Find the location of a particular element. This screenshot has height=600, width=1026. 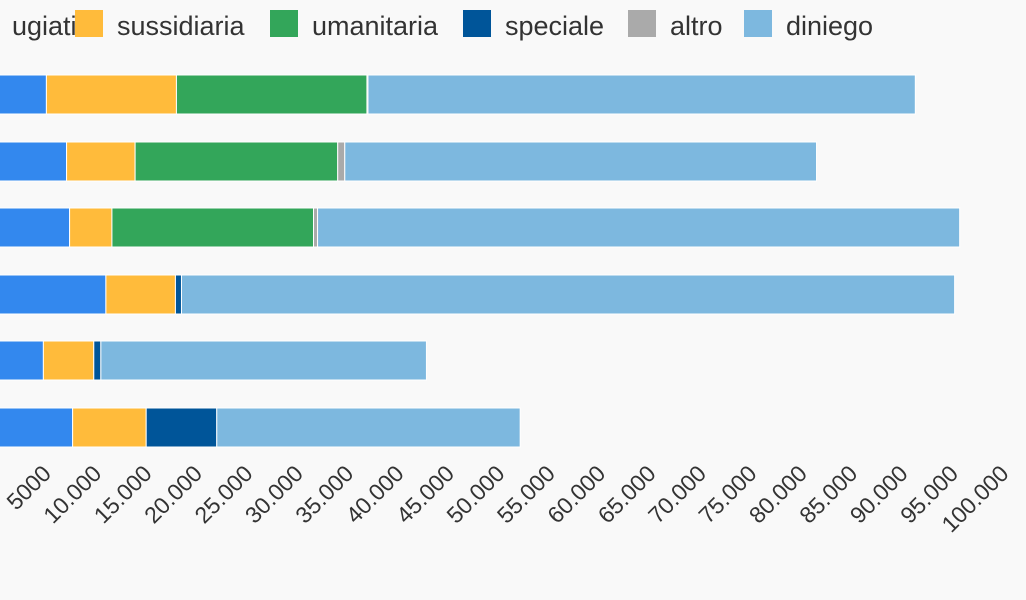

legend-label-rifugiati: ugiati is located at coordinates (44, 26).